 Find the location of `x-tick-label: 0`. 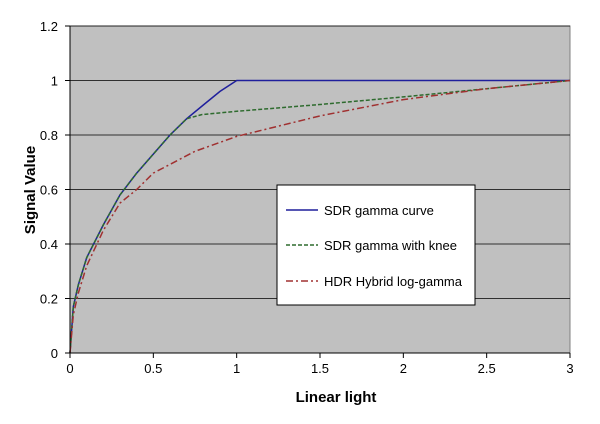

x-tick-label: 0 is located at coordinates (69, 368).